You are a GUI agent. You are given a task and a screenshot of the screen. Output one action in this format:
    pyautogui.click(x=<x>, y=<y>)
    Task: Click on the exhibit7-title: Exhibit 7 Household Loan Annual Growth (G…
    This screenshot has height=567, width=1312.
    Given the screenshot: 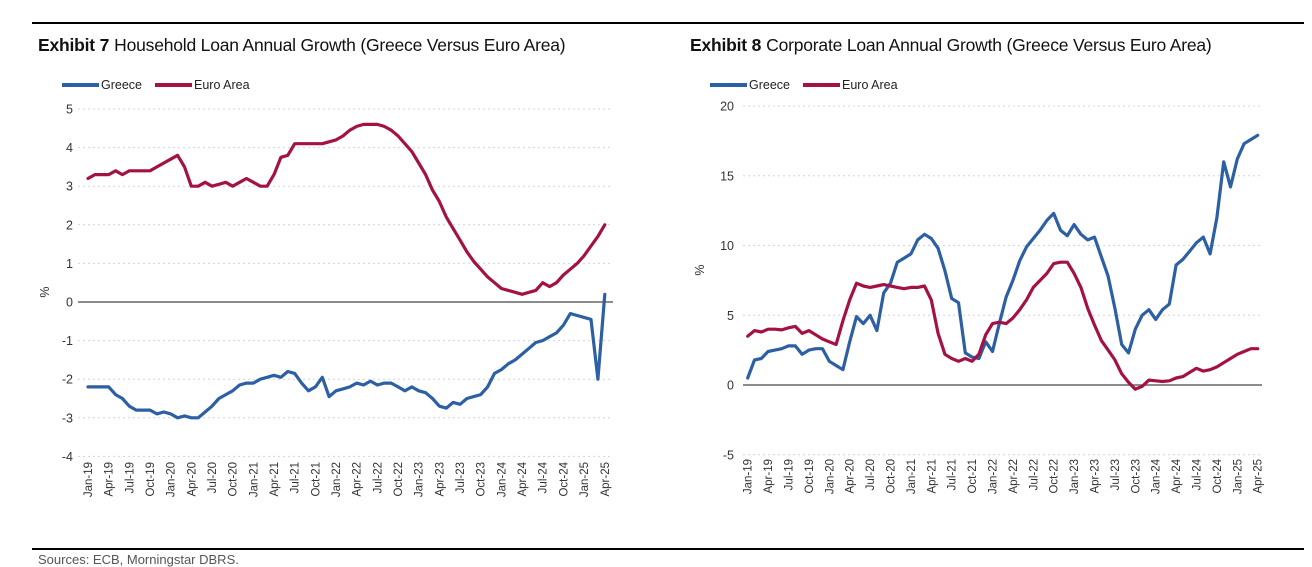 What is the action you would take?
    pyautogui.click(x=302, y=45)
    